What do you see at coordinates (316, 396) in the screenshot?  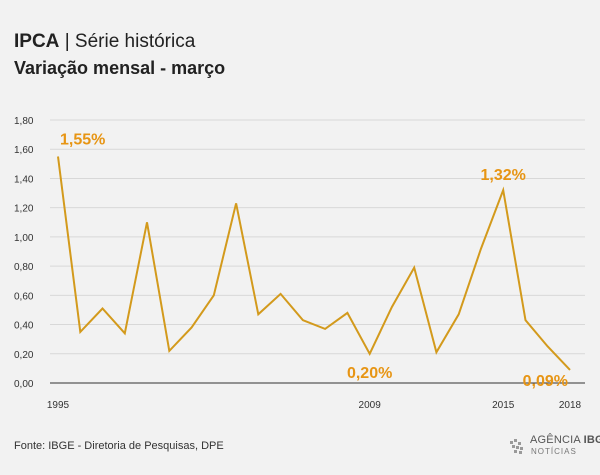 I see `x-axis: 1995 2009 2015 2018` at bounding box center [316, 396].